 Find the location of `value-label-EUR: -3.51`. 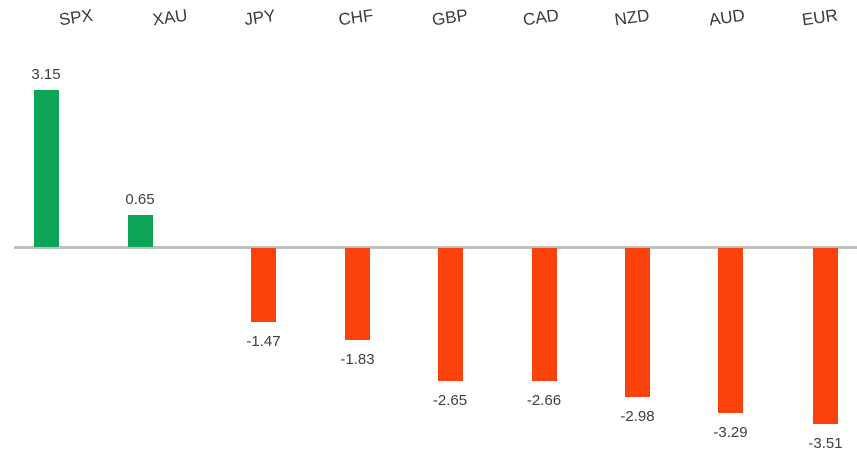

value-label-EUR: -3.51 is located at coordinates (825, 443).